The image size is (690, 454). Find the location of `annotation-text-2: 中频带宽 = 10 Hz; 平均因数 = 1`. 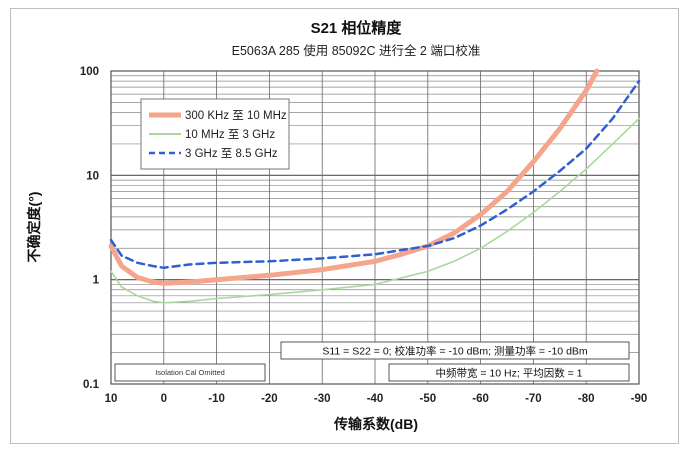

annotation-text-2: 中频带宽 = 10 Hz; 平均因数 = 1 is located at coordinates (508, 373).